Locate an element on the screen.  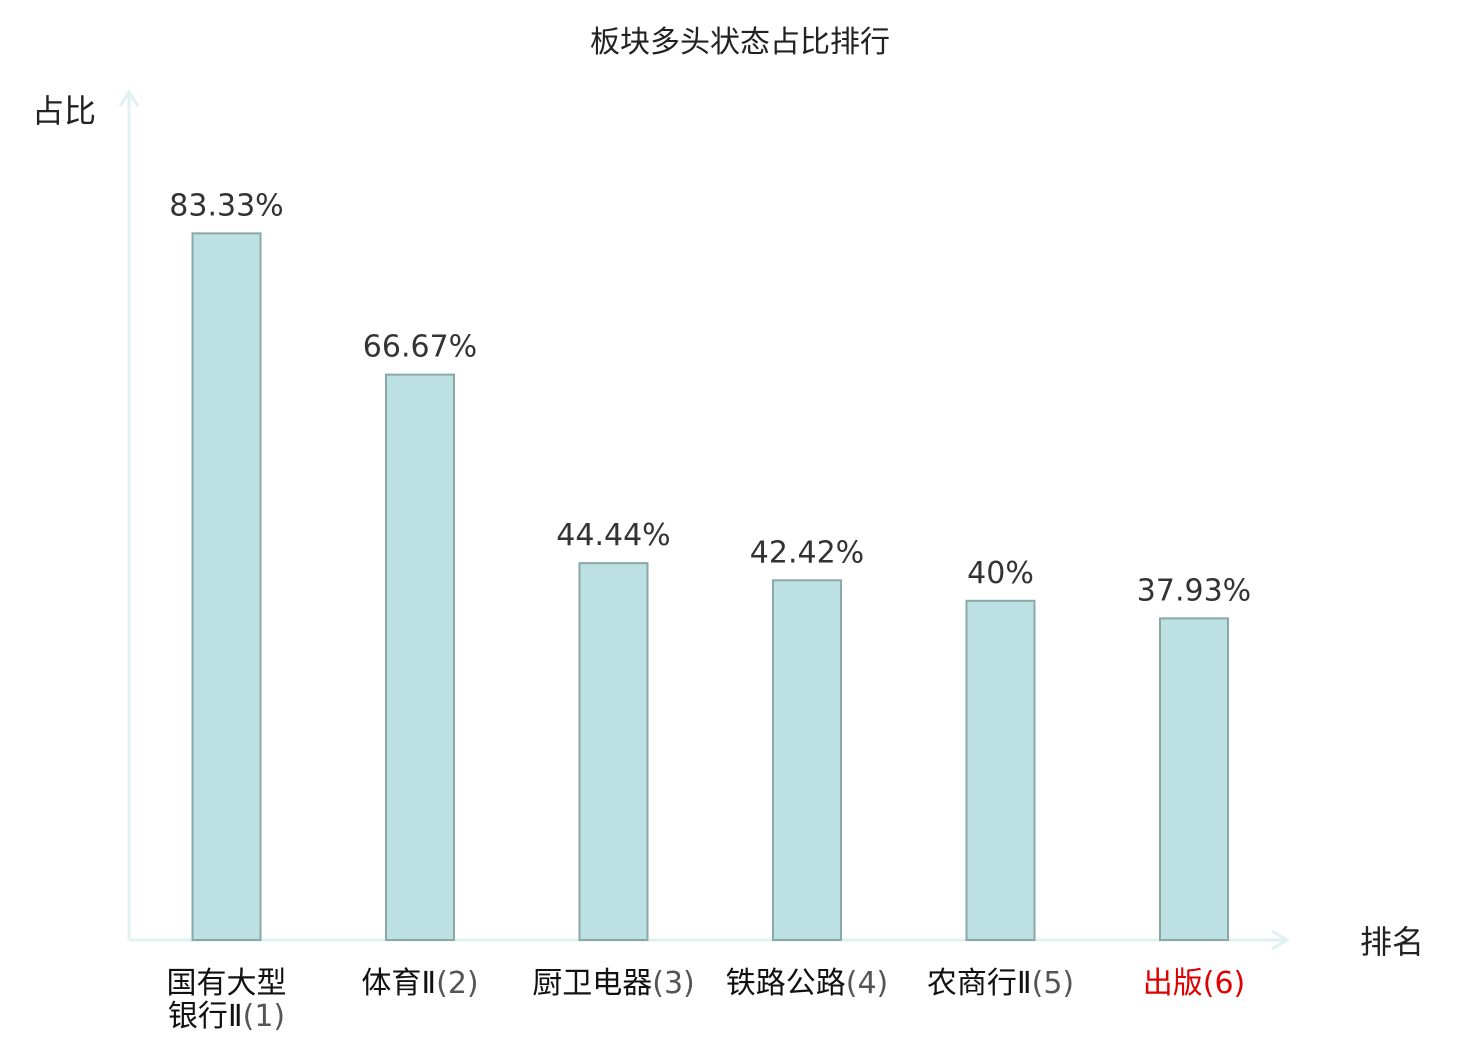
y-axis-title: 占比 is located at coordinates (64, 111).